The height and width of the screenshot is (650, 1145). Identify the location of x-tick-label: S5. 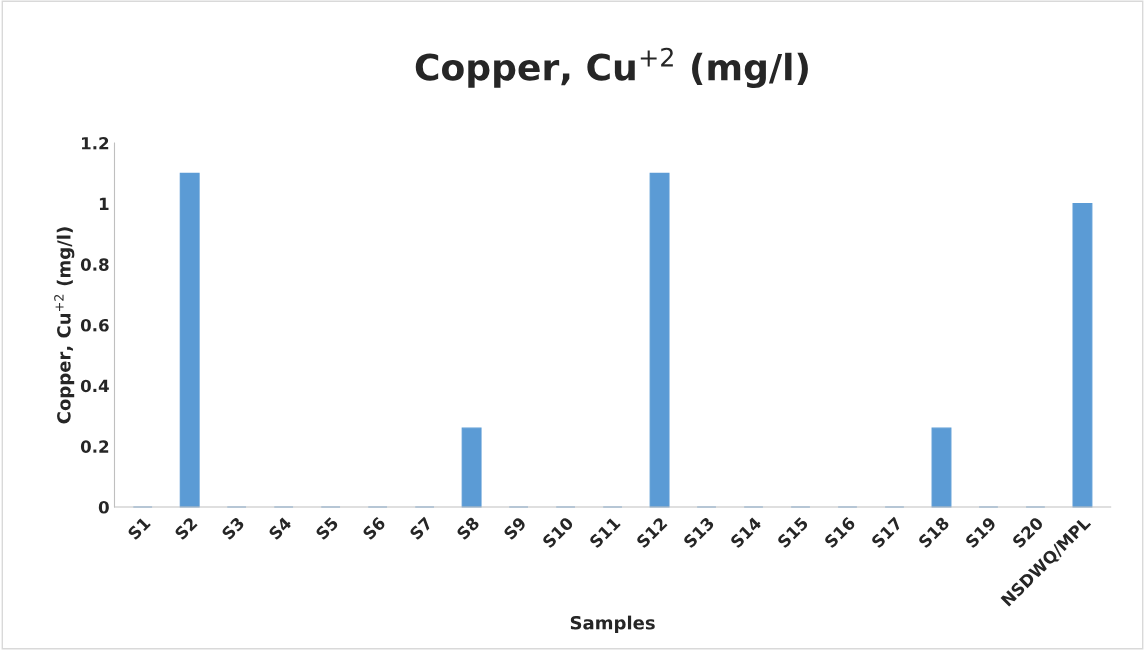
(327, 528).